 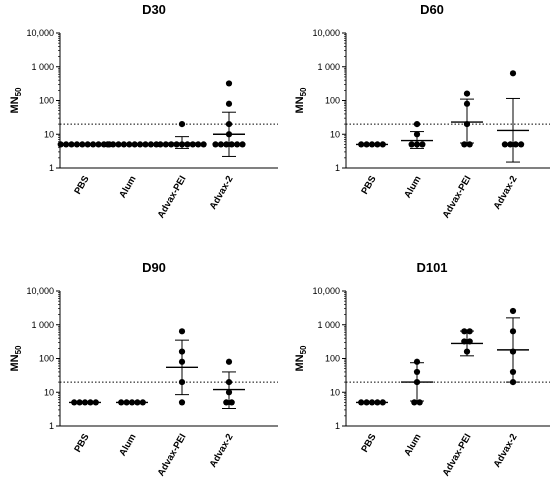 I want to click on panel-title: D101, so click(x=431, y=267).